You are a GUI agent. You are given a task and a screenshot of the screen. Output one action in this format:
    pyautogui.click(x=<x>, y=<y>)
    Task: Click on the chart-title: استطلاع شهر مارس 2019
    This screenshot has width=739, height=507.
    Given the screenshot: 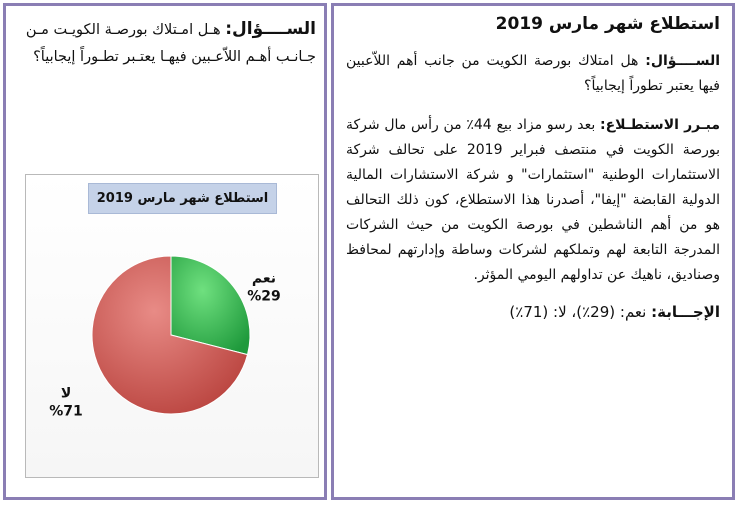 What is the action you would take?
    pyautogui.click(x=182, y=198)
    